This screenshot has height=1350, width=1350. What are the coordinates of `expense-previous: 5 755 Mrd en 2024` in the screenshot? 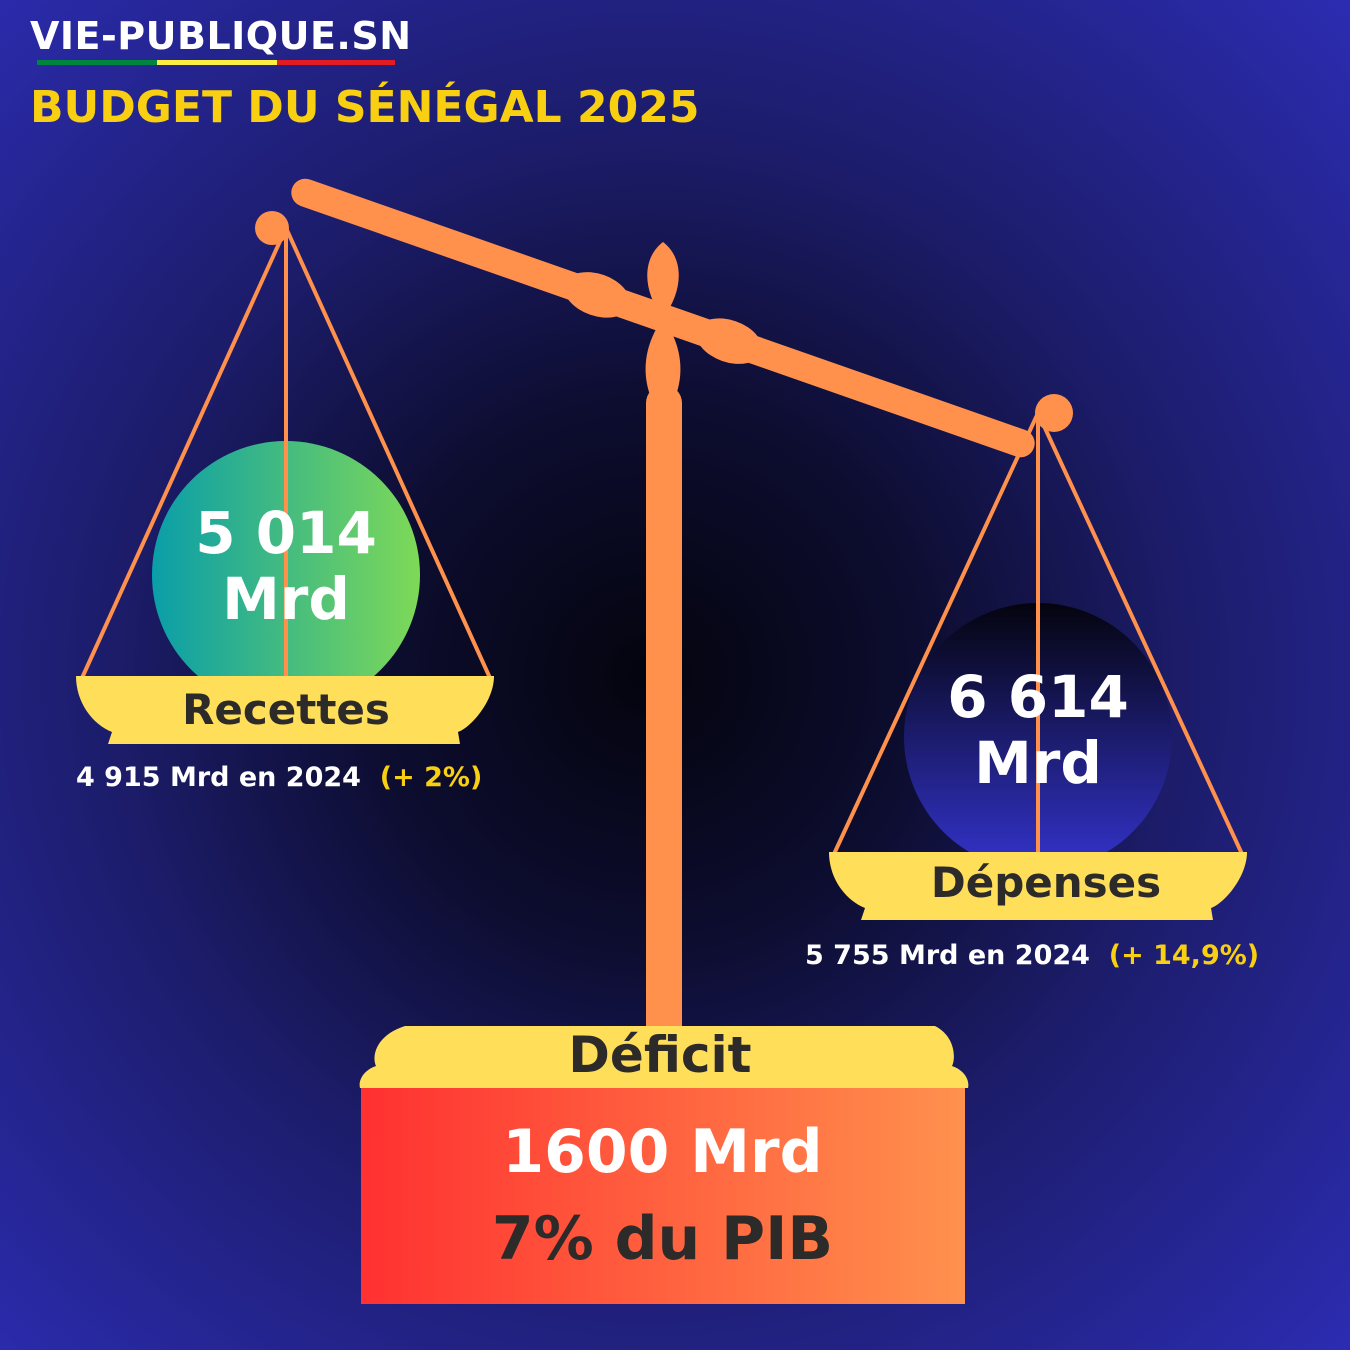 It's located at (947, 955).